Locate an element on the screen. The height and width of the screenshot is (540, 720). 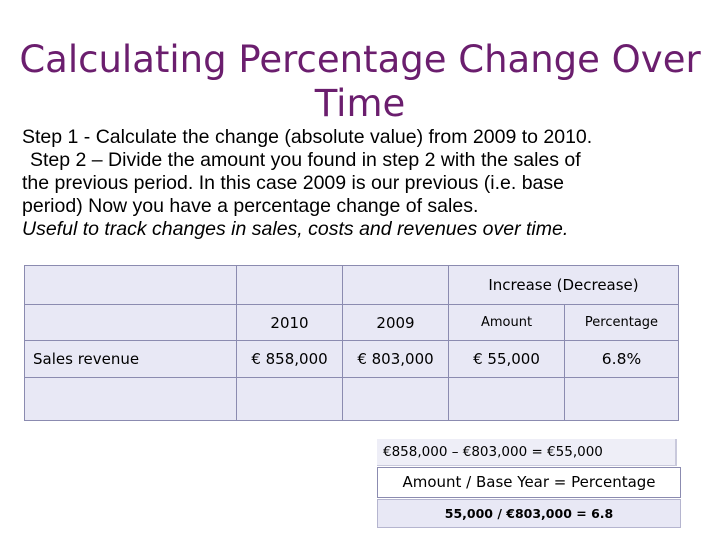
percentage-rule: Amount / Base Year = Percentage is located at coordinates (529, 482).